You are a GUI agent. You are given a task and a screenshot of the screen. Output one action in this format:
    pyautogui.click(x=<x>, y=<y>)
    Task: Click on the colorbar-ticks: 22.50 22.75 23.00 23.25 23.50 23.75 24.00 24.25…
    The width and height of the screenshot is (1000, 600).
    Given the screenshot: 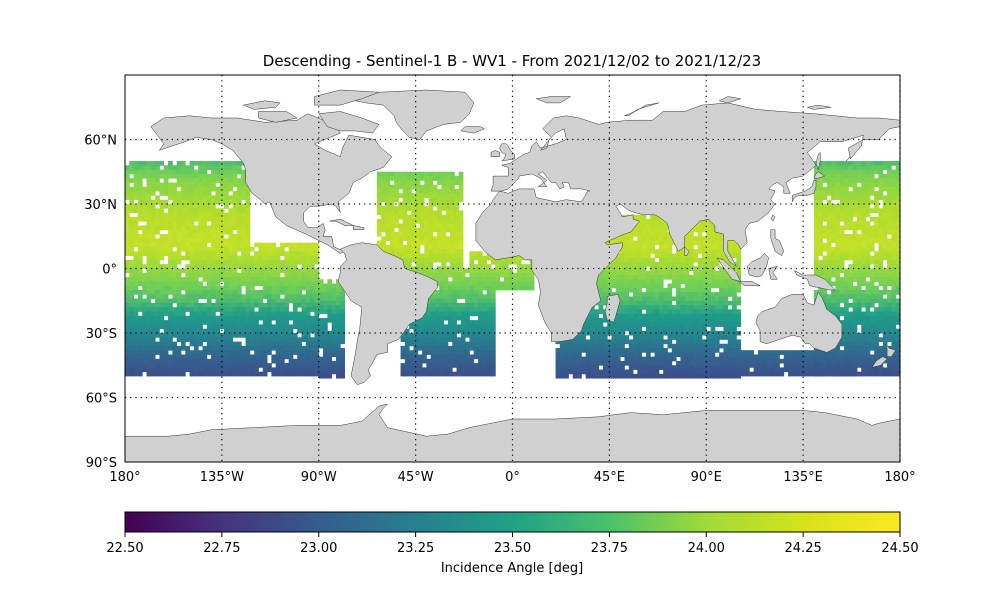 What is the action you would take?
    pyautogui.click(x=512, y=544)
    